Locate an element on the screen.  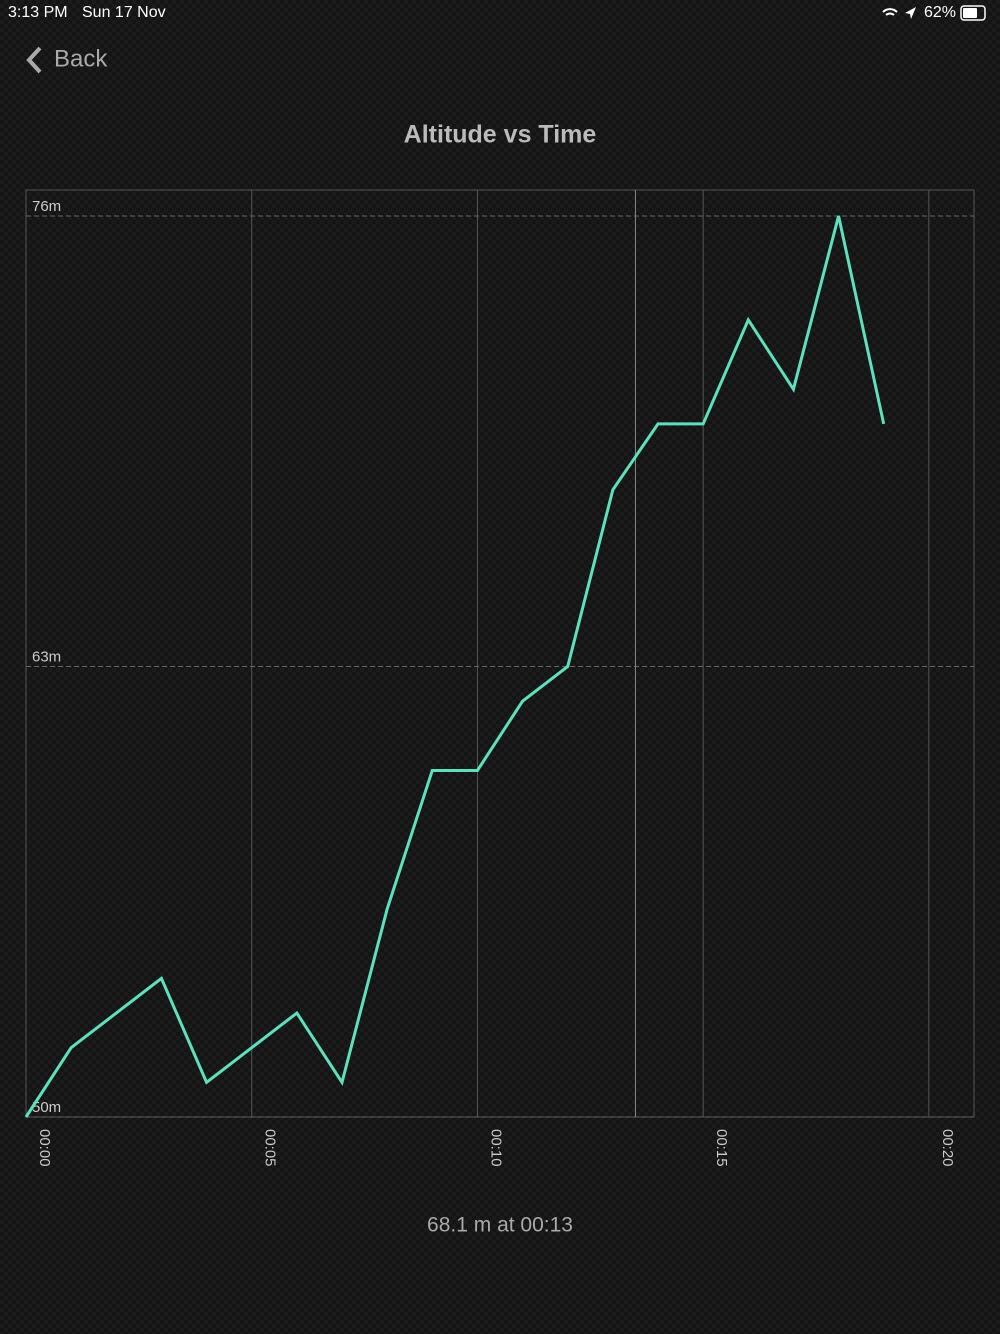
readout: 68.1 m at 00:13 is located at coordinates (500, 1225).